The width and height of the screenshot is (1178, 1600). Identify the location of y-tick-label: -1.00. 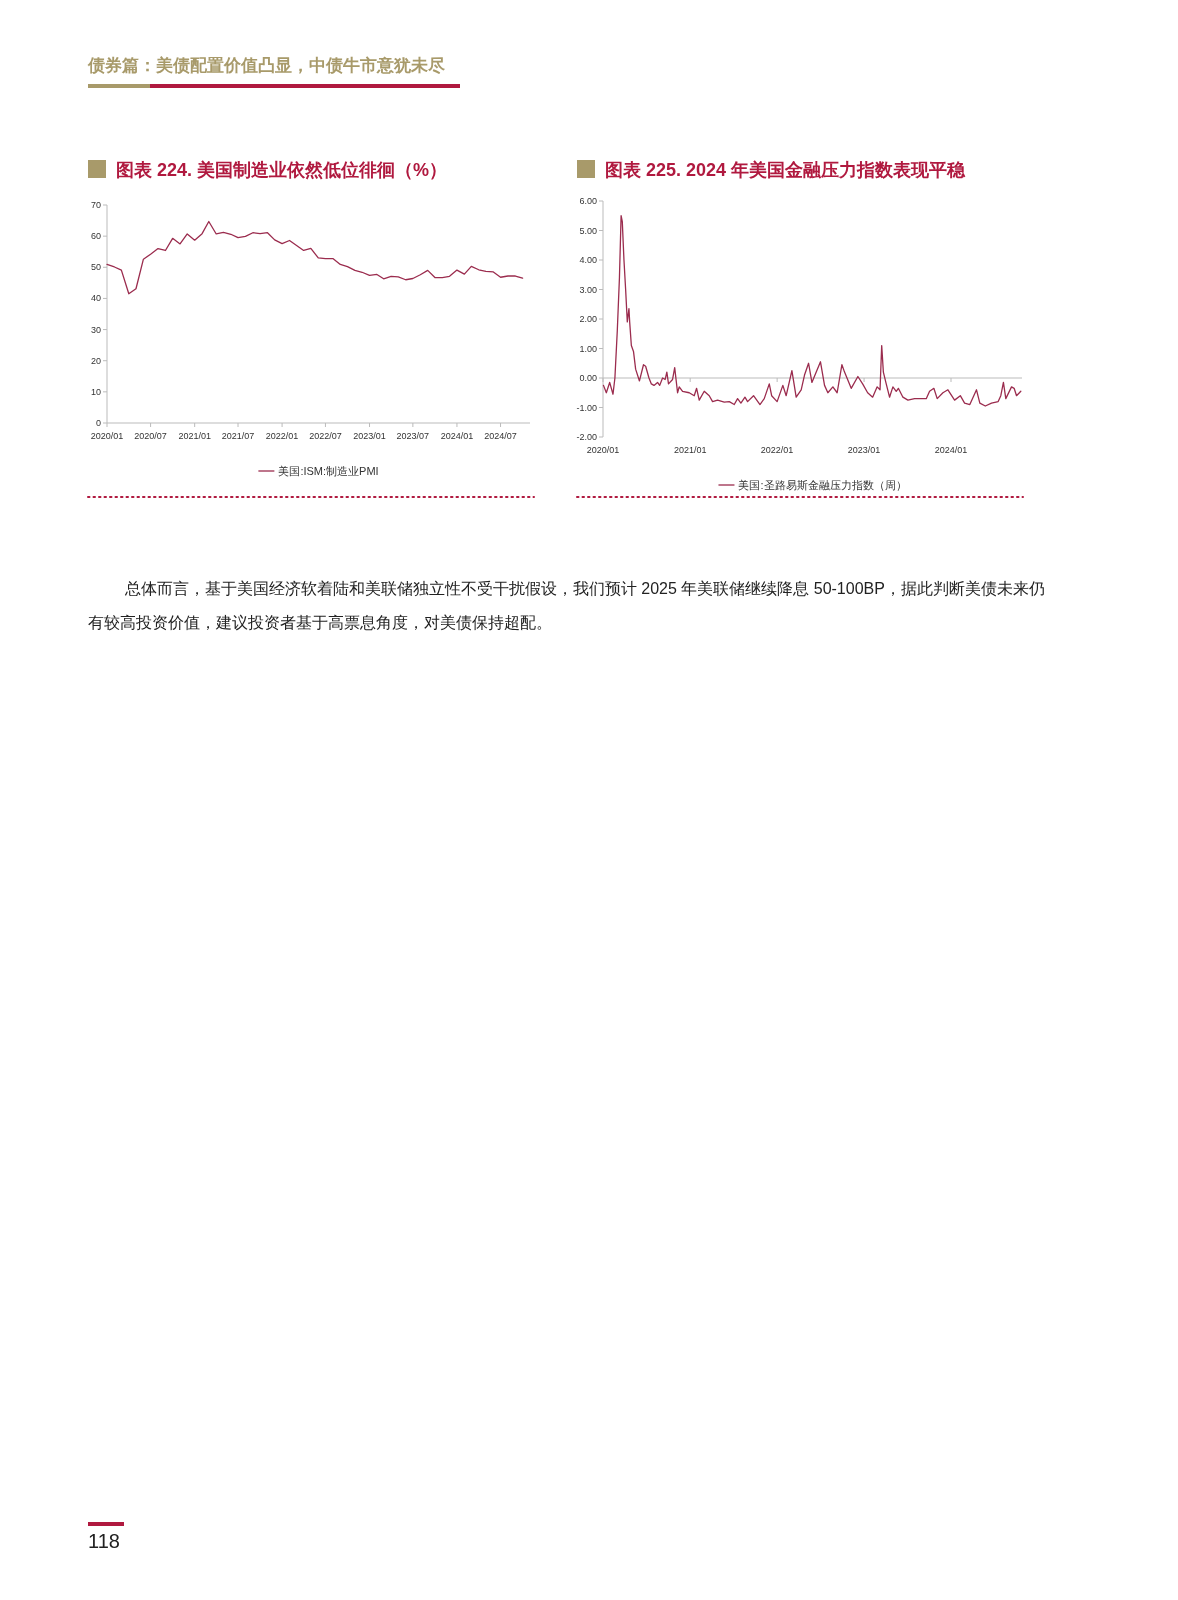
(586, 407).